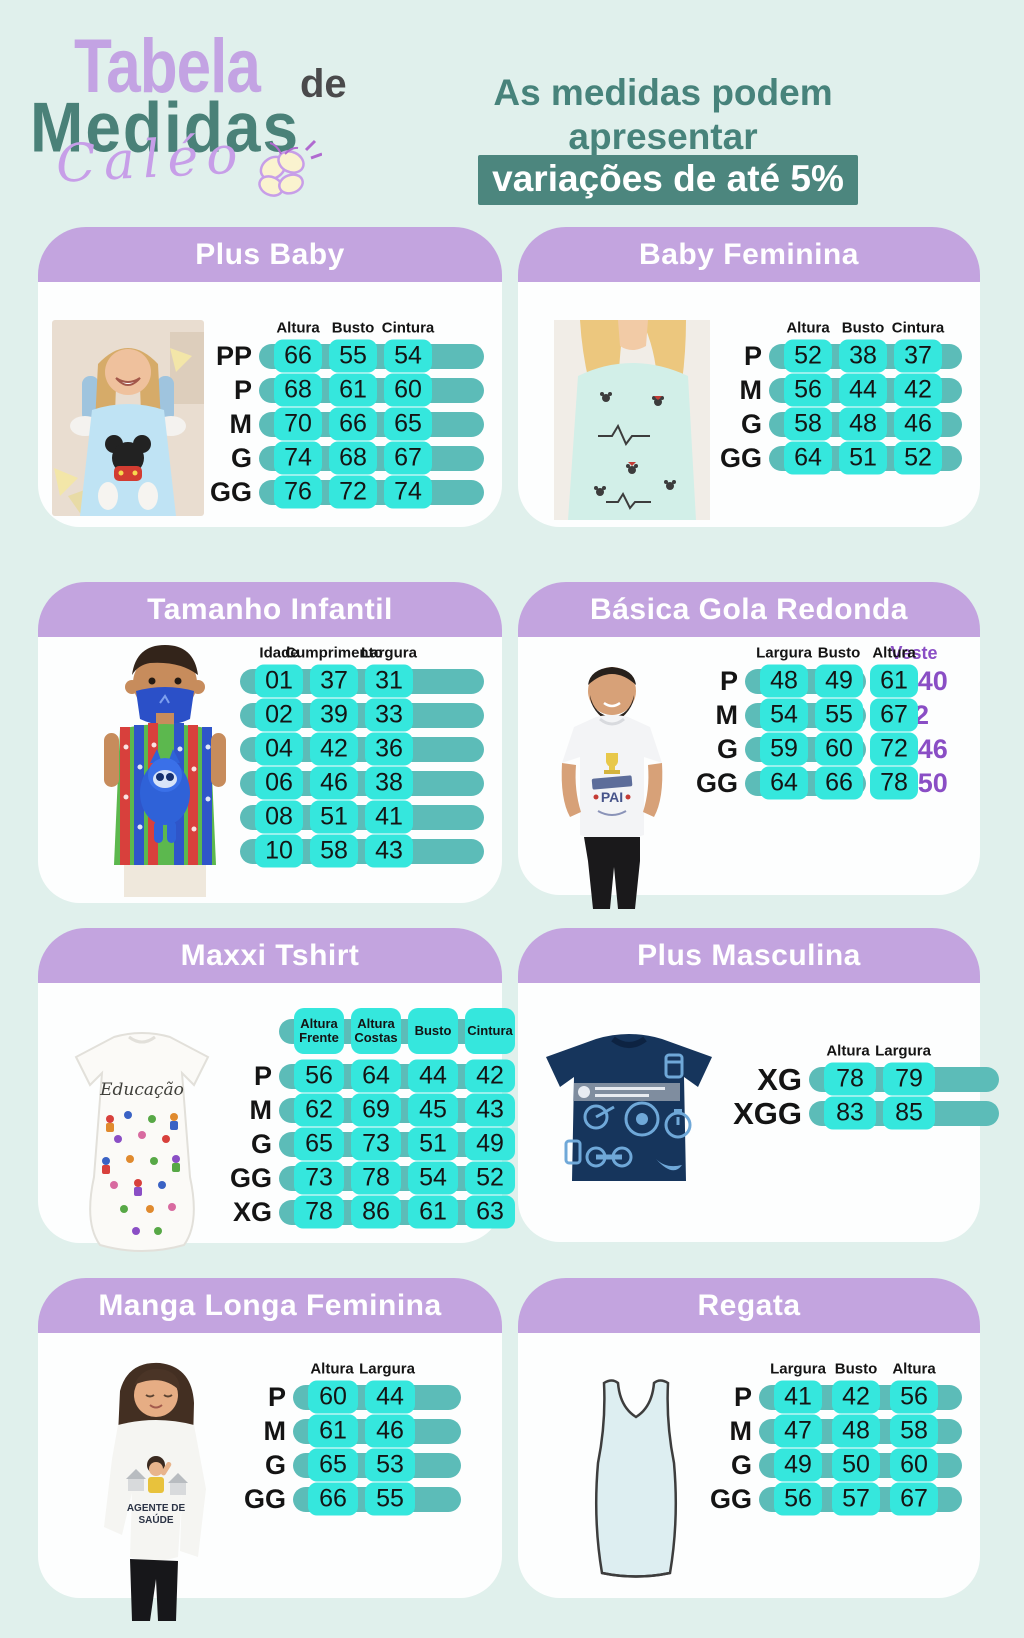  I want to click on measure-cells: 52 38 37, so click(863, 356).